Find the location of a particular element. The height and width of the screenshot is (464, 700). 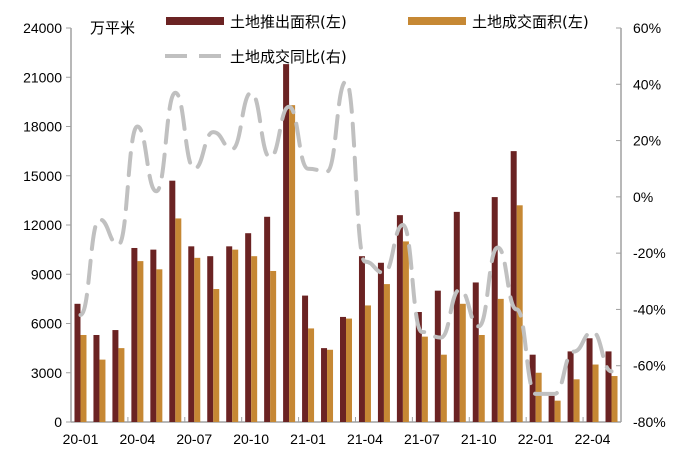

right-tick-label: -80% is located at coordinates (649, 422).